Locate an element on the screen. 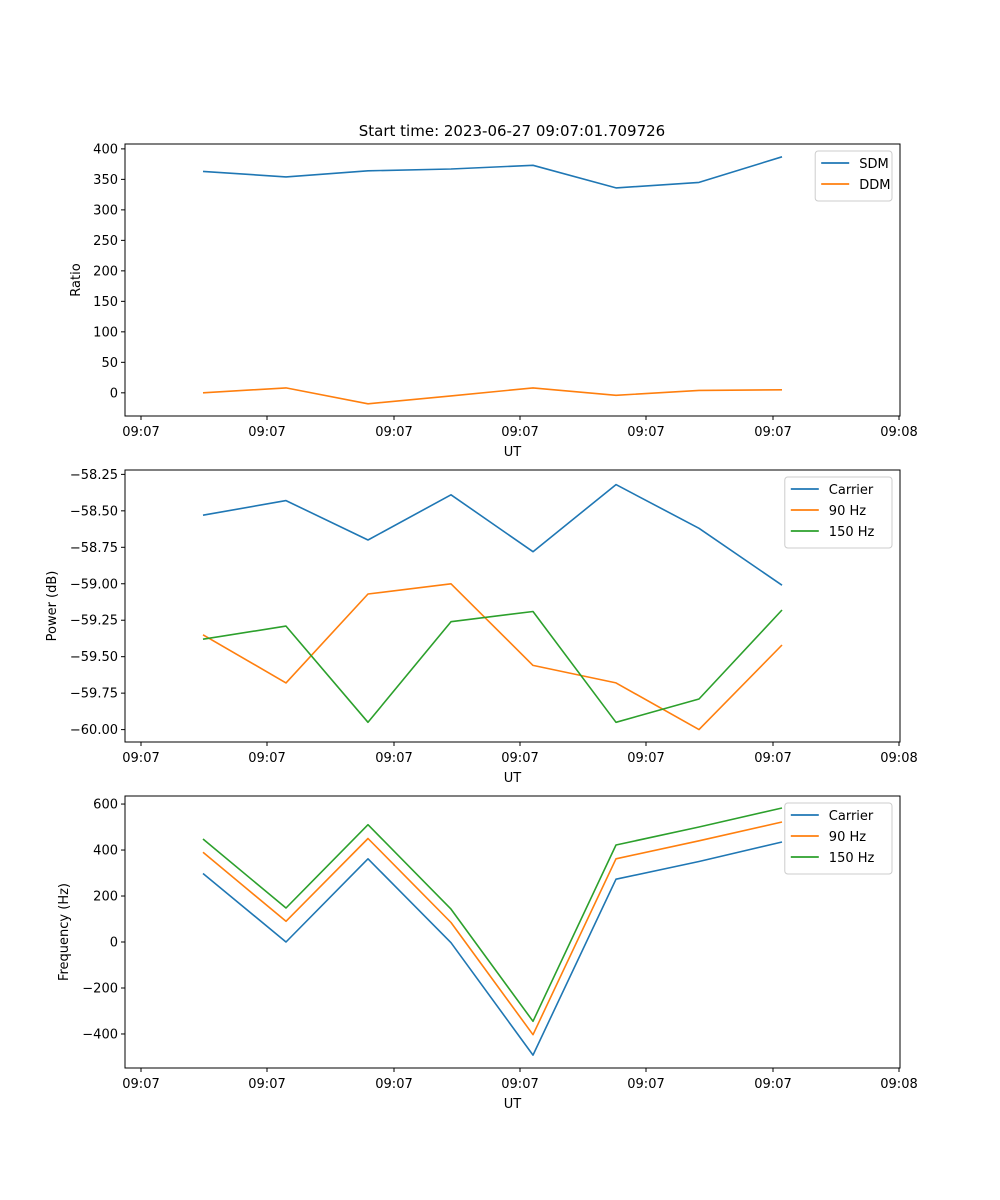 Image resolution: width=1000 pixels, height=1200 pixels. frequency-y-tick-label: 600 is located at coordinates (105, 805).